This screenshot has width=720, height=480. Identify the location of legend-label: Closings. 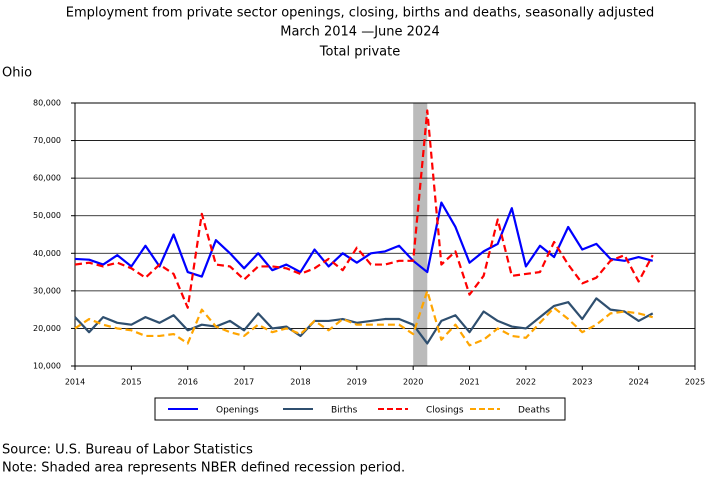
(445, 411).